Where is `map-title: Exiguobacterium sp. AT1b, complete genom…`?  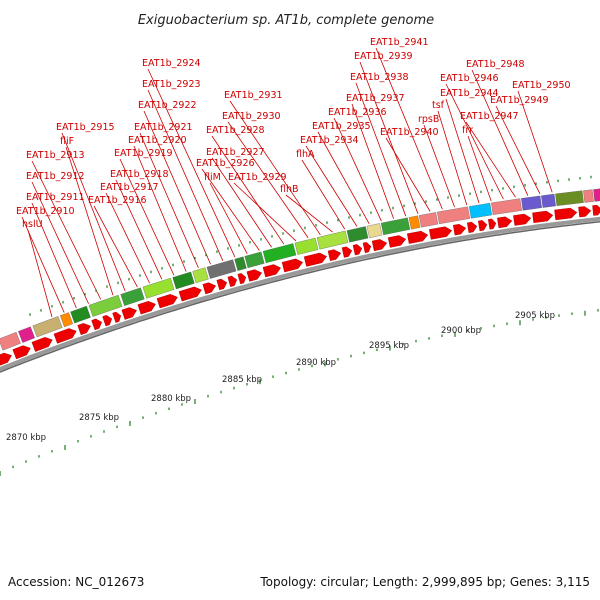
map-title: Exiguobacterium sp. AT1b, complete genom… is located at coordinates (286, 20).